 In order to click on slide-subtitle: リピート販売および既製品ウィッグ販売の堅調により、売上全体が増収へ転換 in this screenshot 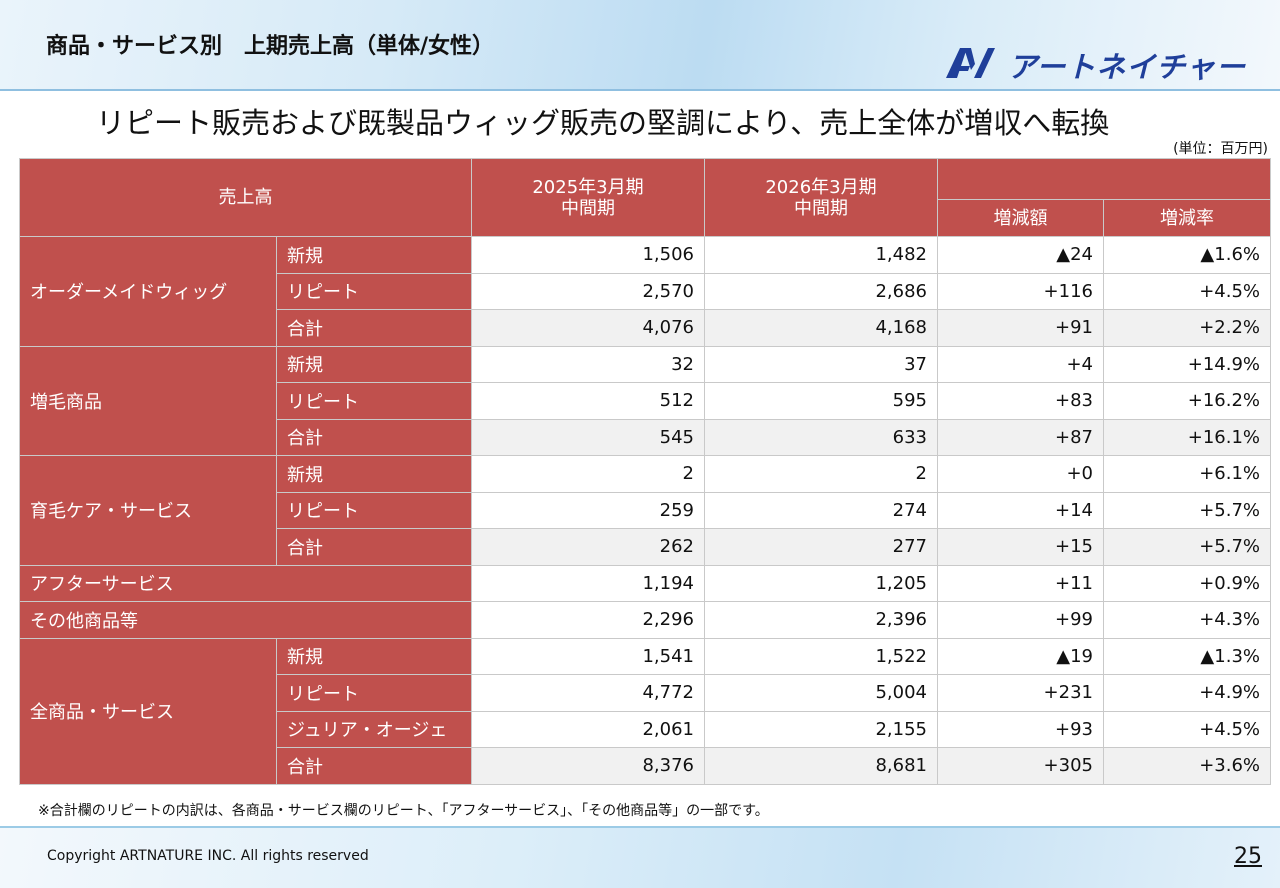, I will do `click(603, 123)`.